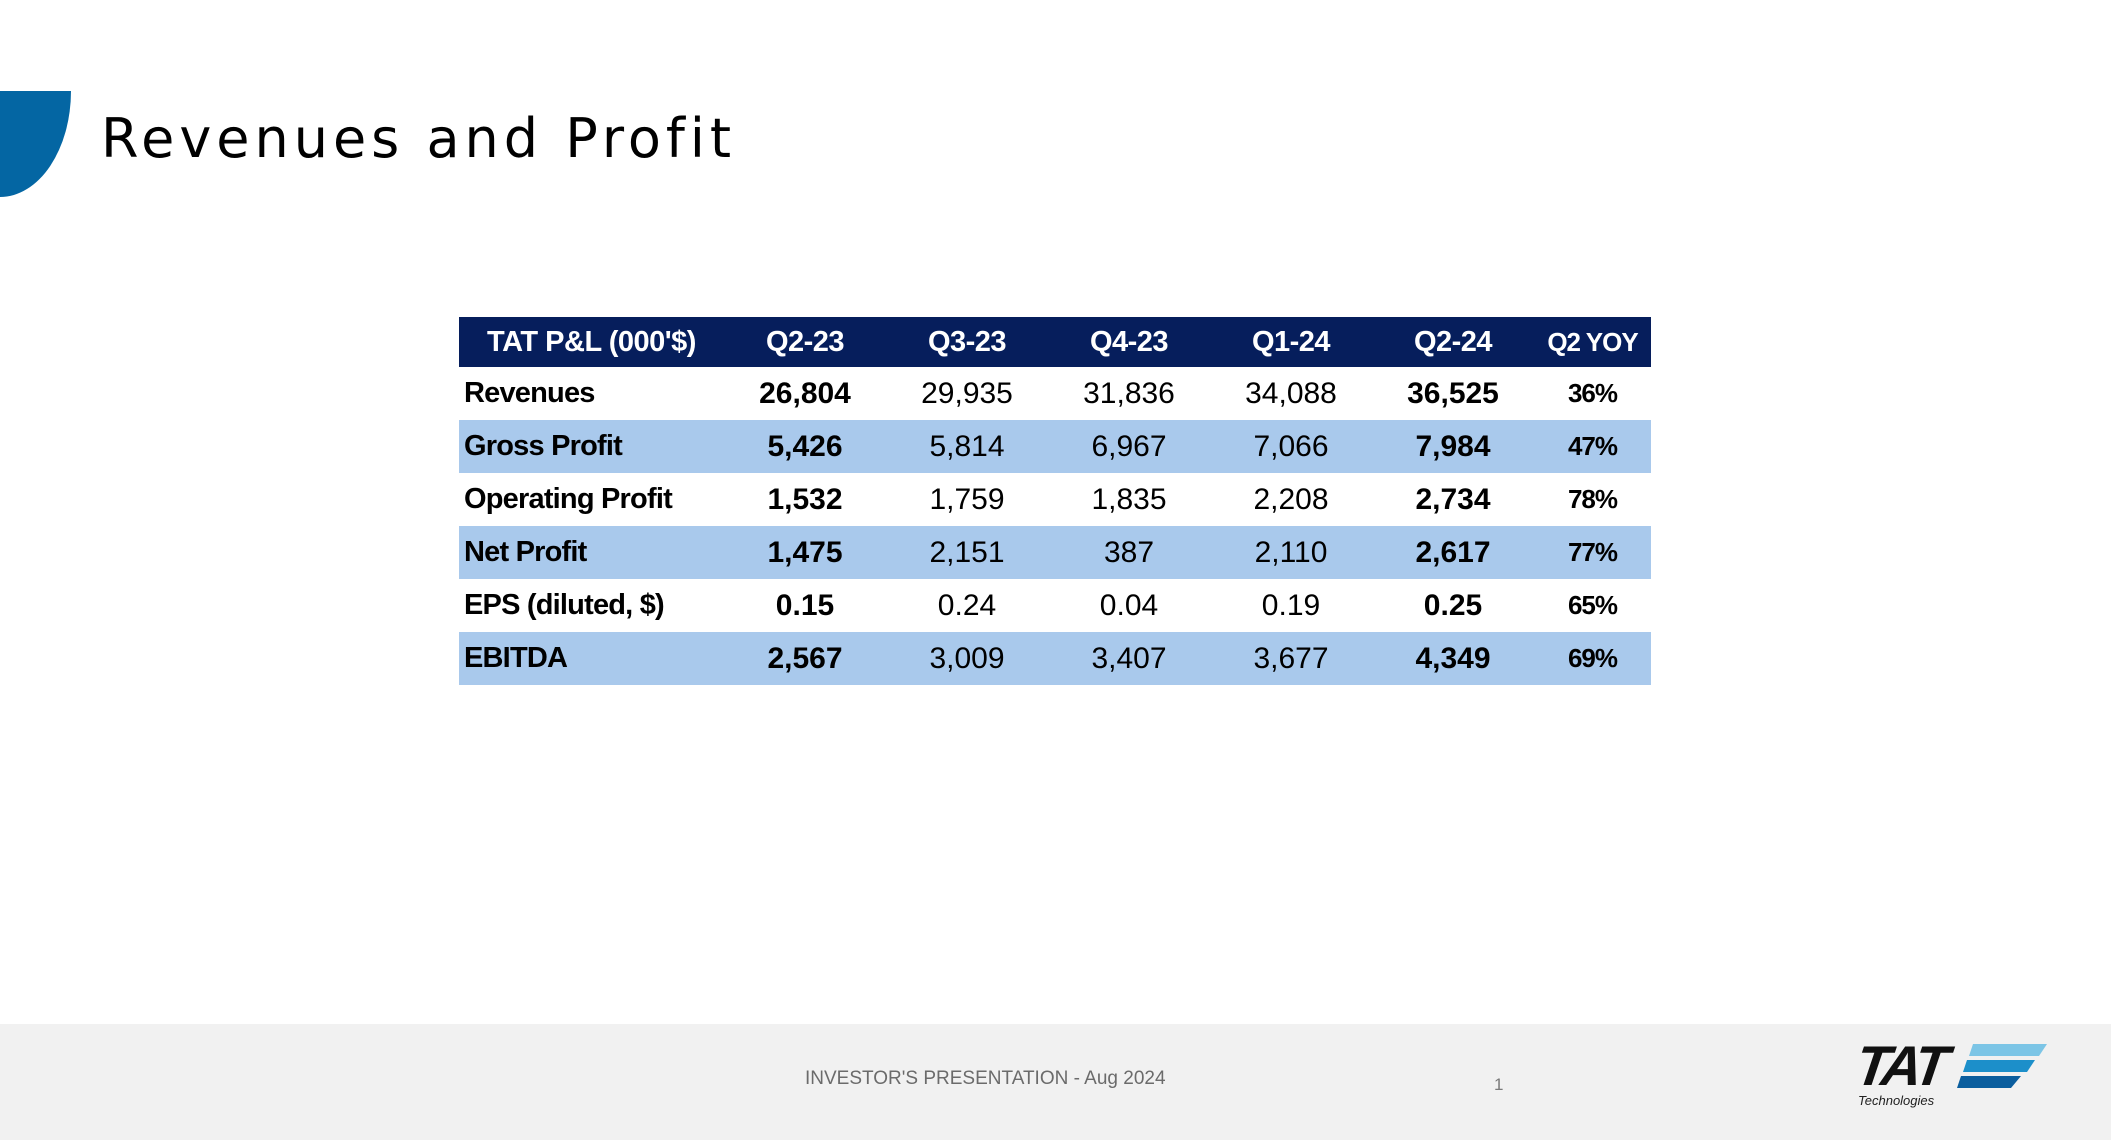  Describe the element at coordinates (1291, 658) in the screenshot. I see `value-cell: 3,677` at that location.